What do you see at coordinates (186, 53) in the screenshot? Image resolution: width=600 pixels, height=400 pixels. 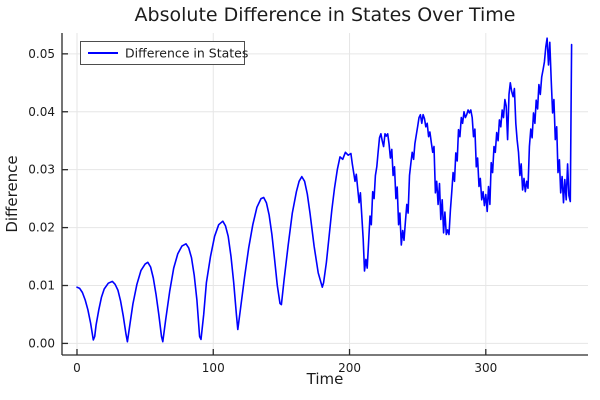 I see `legend-label: Difference in States` at bounding box center [186, 53].